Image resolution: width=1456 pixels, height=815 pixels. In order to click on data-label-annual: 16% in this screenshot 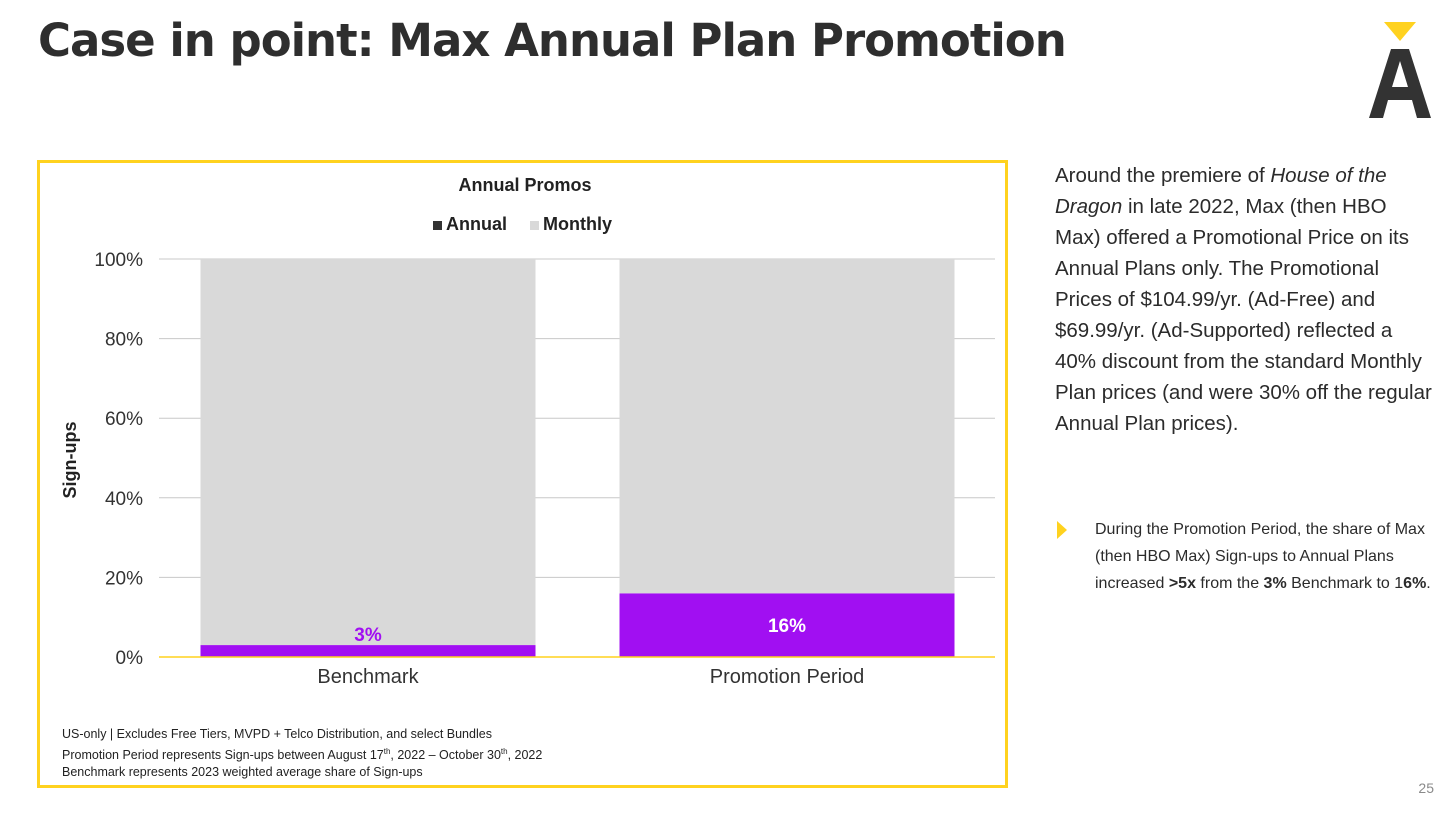, I will do `click(787, 626)`.